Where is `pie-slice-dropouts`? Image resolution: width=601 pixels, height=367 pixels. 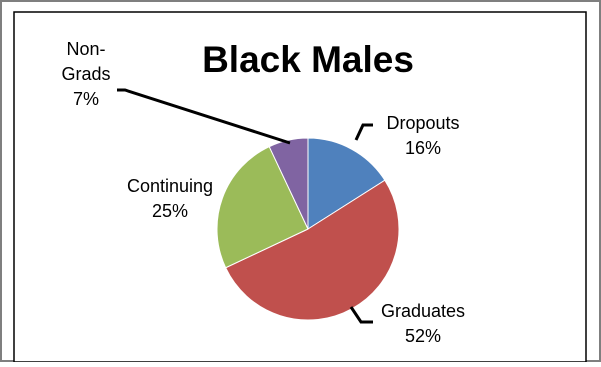 pie-slice-dropouts is located at coordinates (346, 183).